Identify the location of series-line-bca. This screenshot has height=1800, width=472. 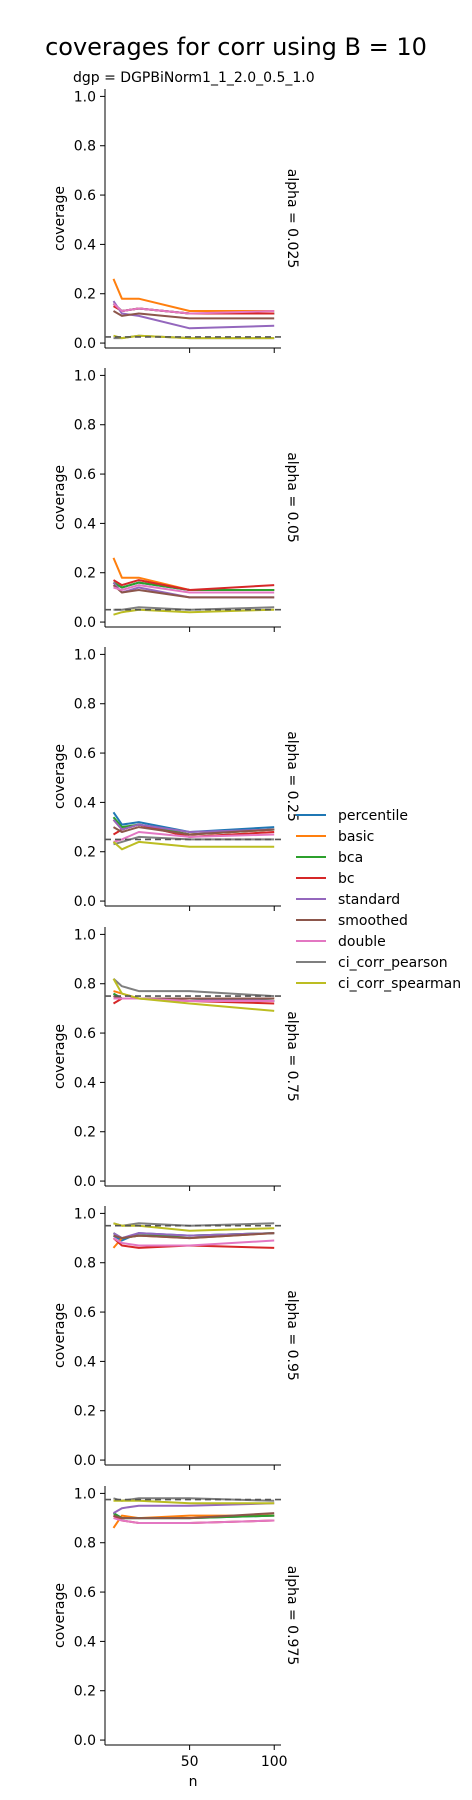
(193, 586).